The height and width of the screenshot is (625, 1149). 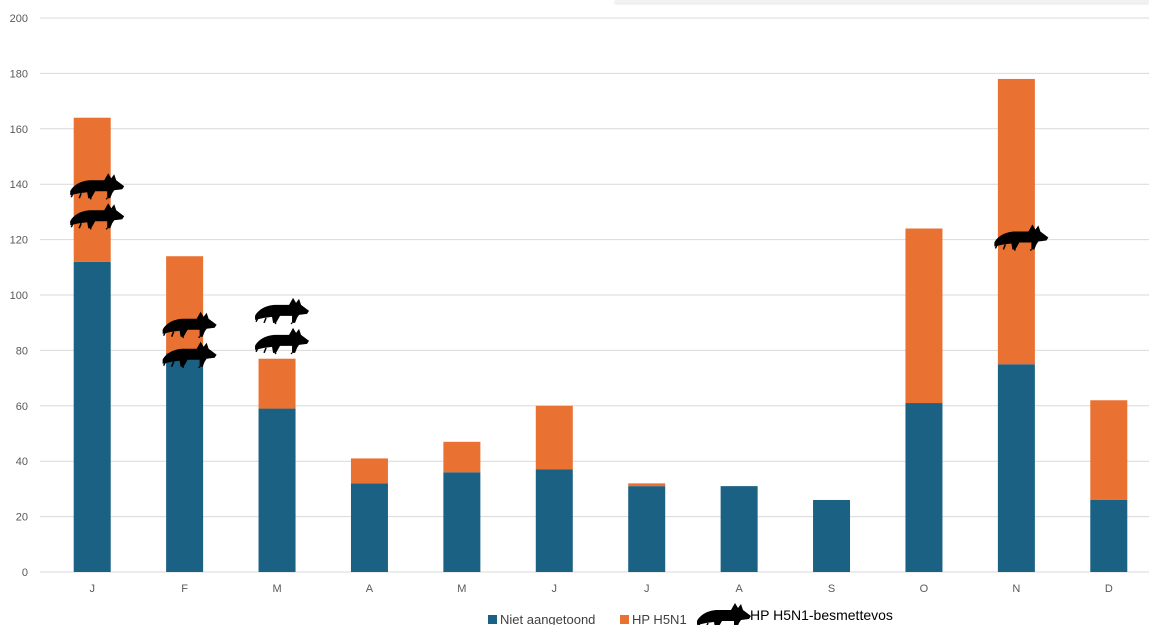 I want to click on y-tick-label: 0, so click(x=25, y=573).